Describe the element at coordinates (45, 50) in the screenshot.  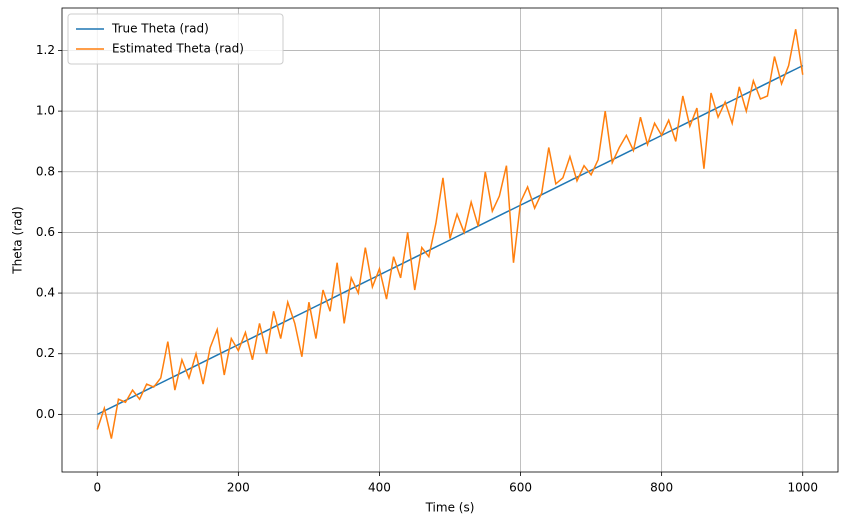
I see `y-tick-label: 1.2` at that location.